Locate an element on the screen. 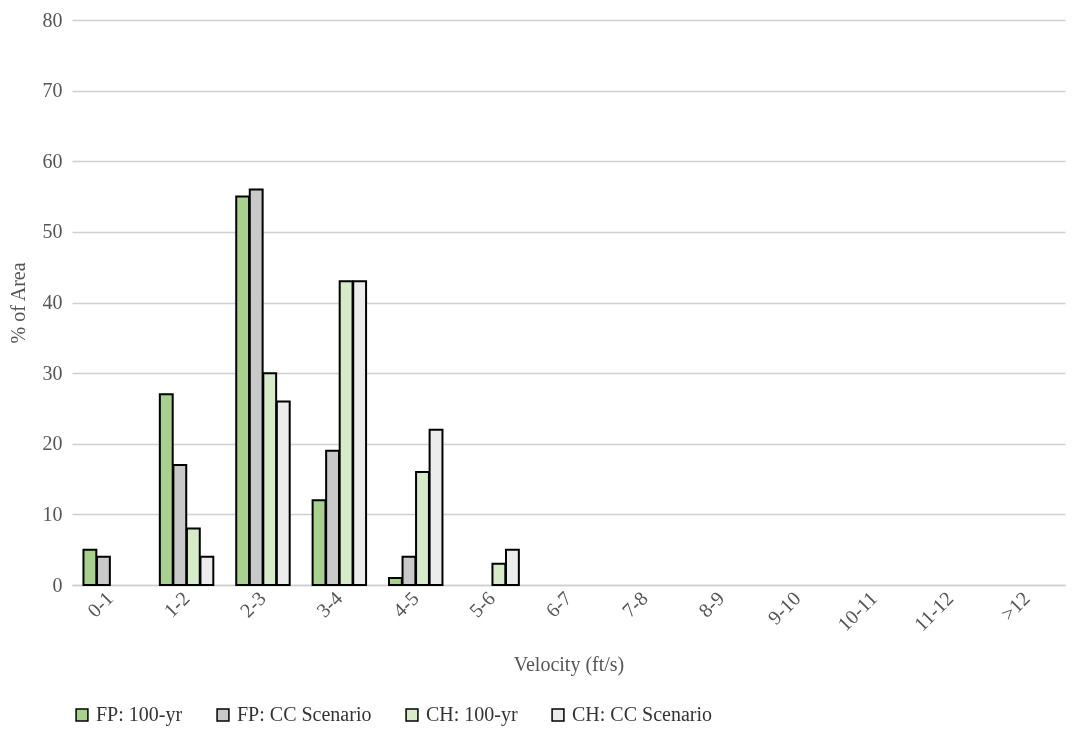  x-tick-label: 3-4 is located at coordinates (329, 604).